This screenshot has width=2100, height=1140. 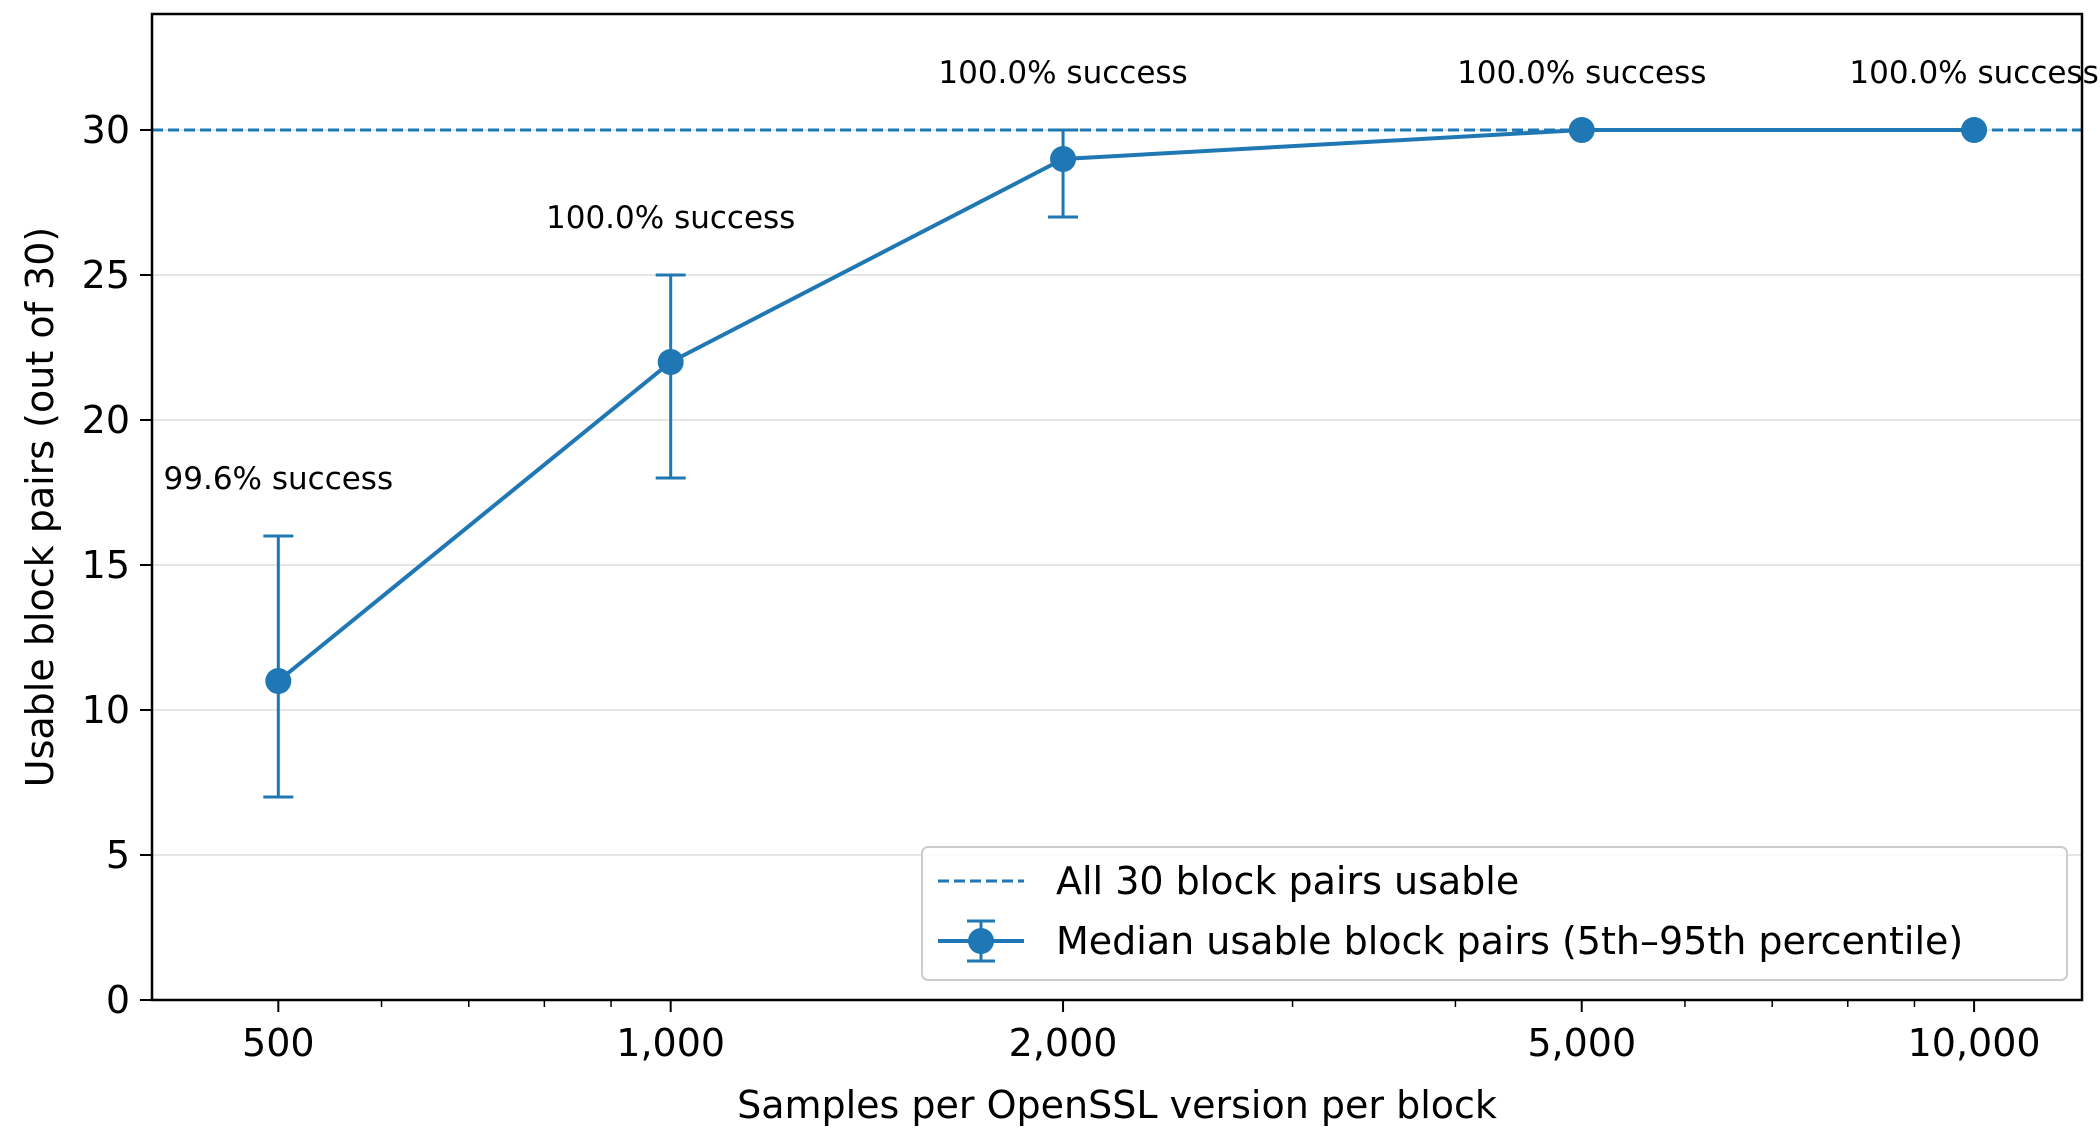 I want to click on y-axis-ticks: 0 5 10 15 20 25 30, so click(x=117, y=565).